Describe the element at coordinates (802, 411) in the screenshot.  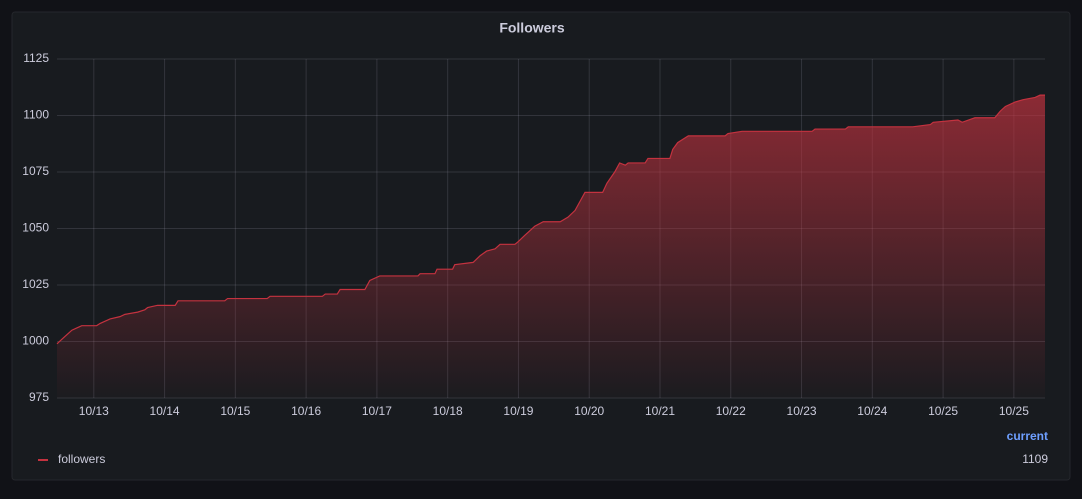
I see `x-tick-label: 10/23` at that location.